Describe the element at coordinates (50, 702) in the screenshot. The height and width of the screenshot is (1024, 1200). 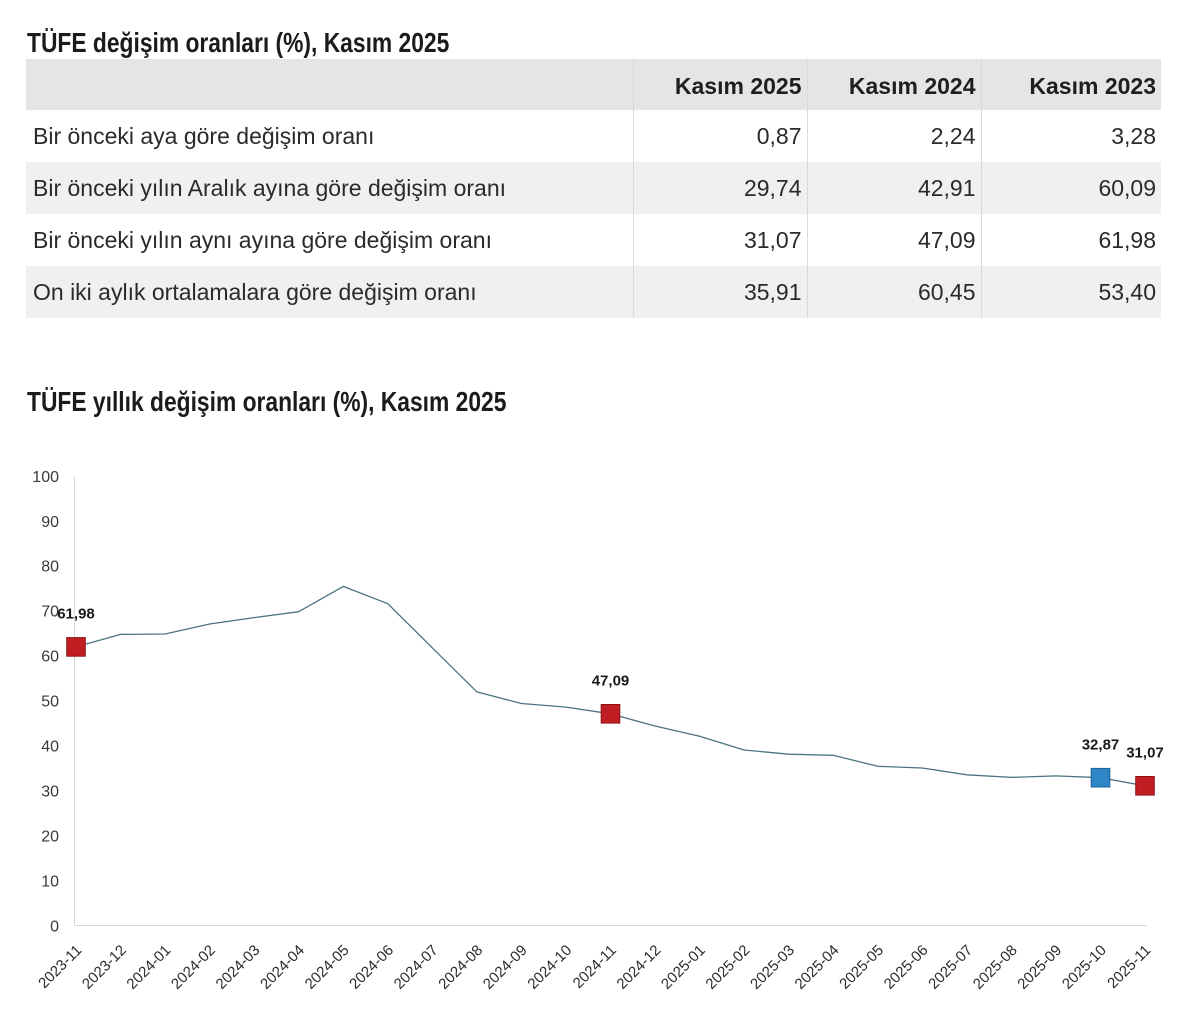
I see `svg-text: 50` at that location.